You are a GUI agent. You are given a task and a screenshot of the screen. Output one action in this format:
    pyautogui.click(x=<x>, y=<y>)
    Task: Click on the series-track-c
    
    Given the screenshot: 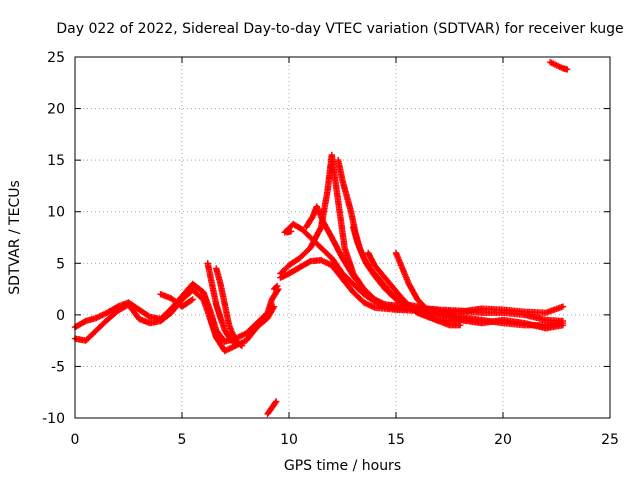 What is the action you would take?
    pyautogui.click(x=222, y=303)
    